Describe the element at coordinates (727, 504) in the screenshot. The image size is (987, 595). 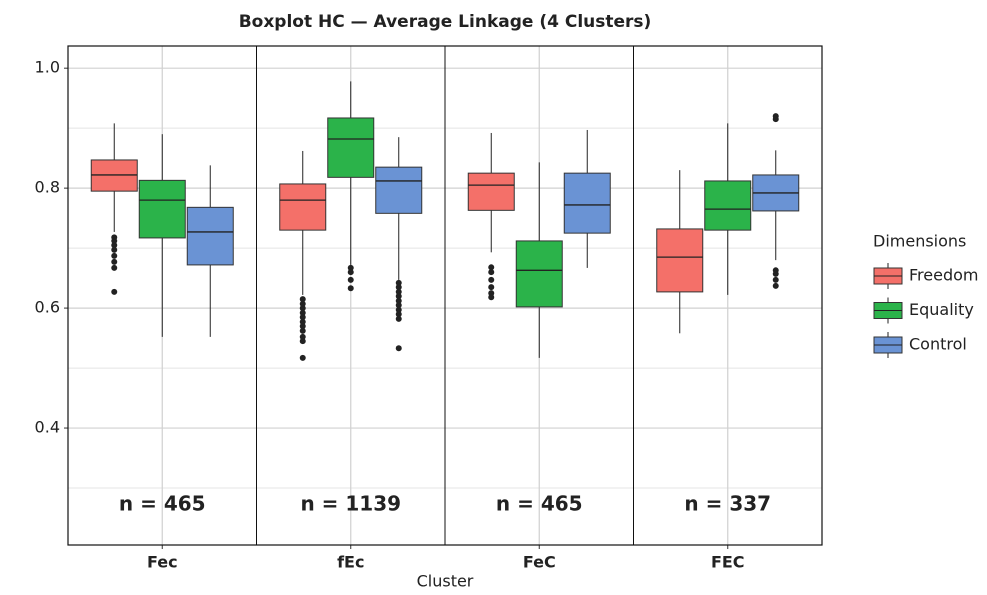
I see `annotation: n = 337` at that location.